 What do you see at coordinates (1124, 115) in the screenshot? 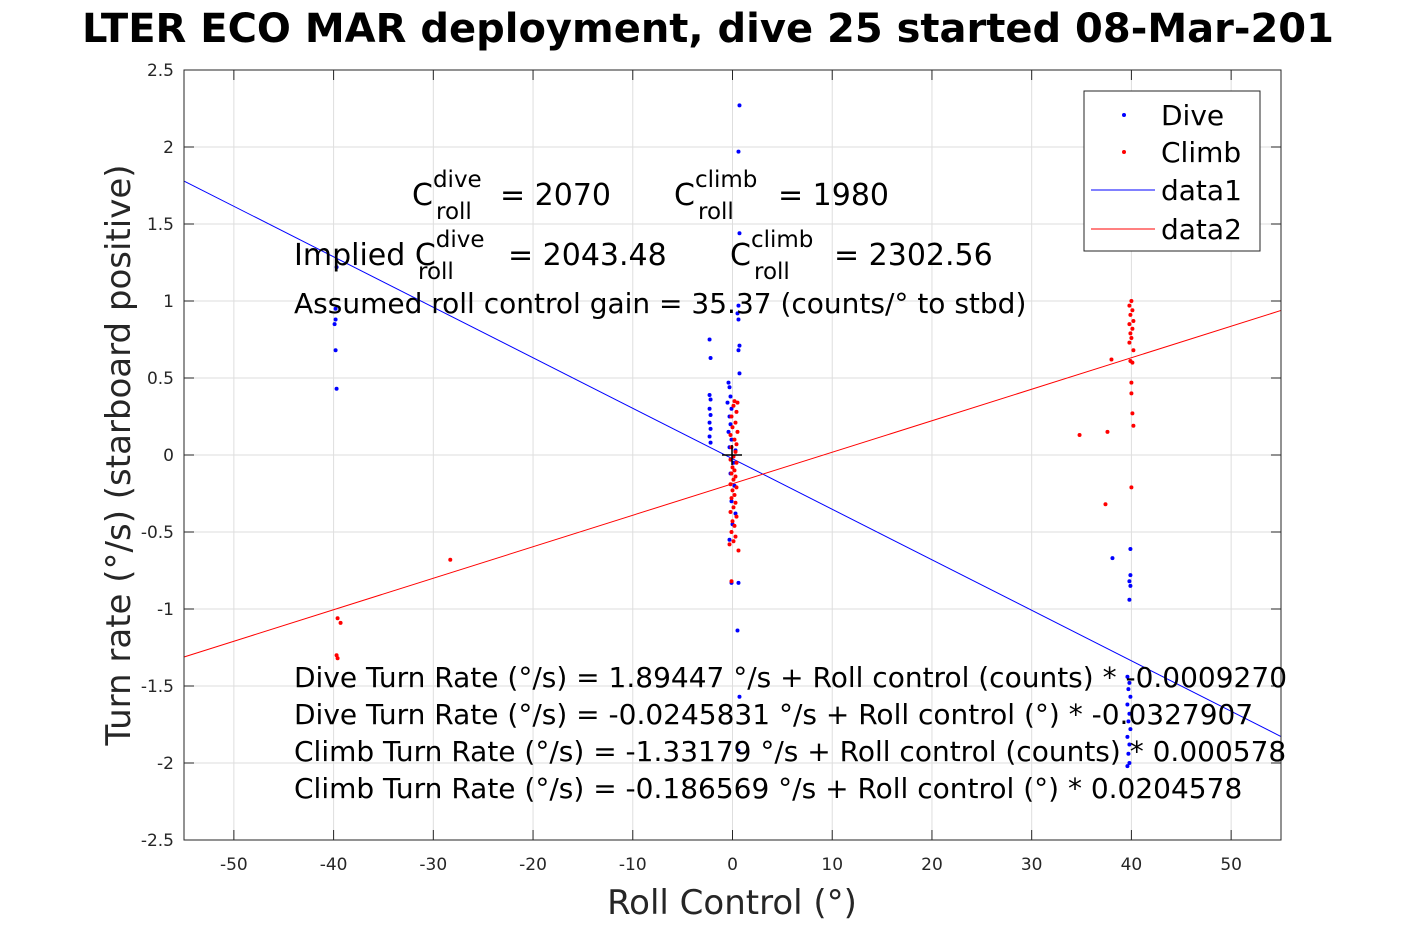
I see `legend-dive-marker` at bounding box center [1124, 115].